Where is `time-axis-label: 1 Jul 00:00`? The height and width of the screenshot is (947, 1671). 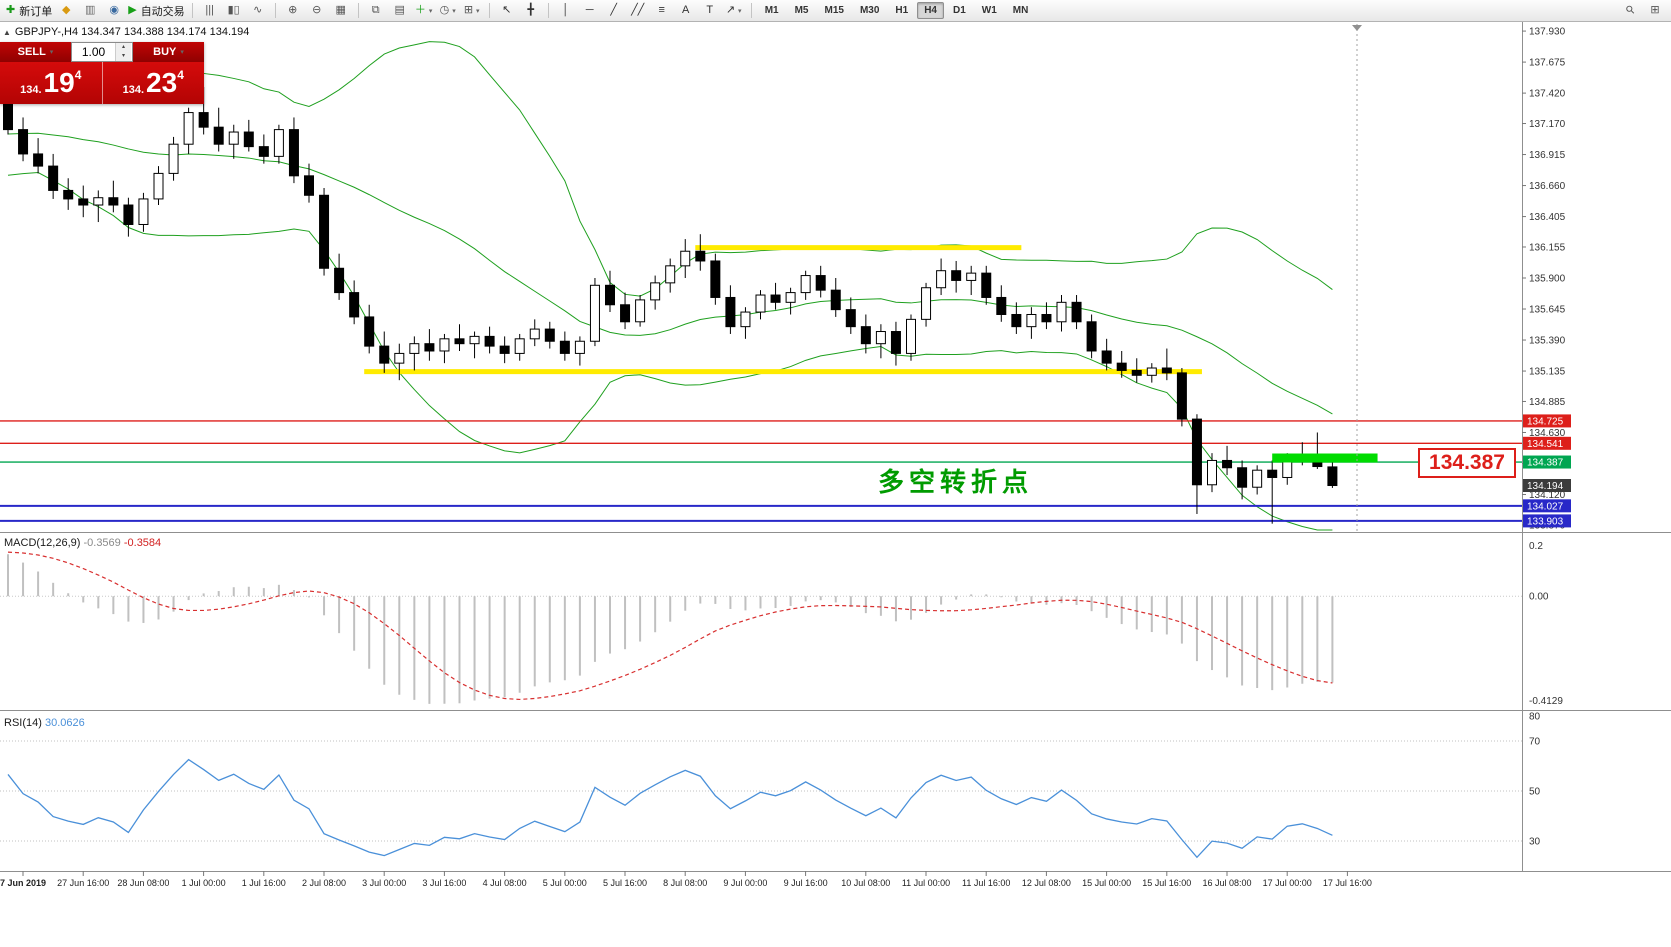 time-axis-label: 1 Jul 00:00 is located at coordinates (204, 883).